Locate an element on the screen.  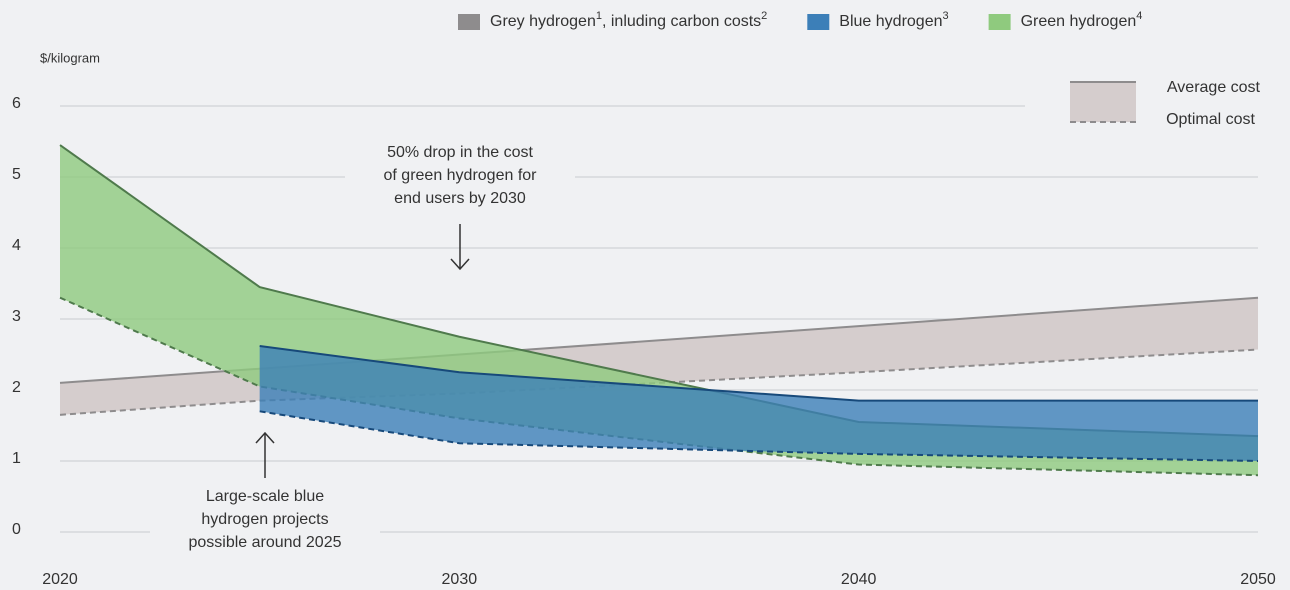
legend-superscript: 3 is located at coordinates (945, 16).